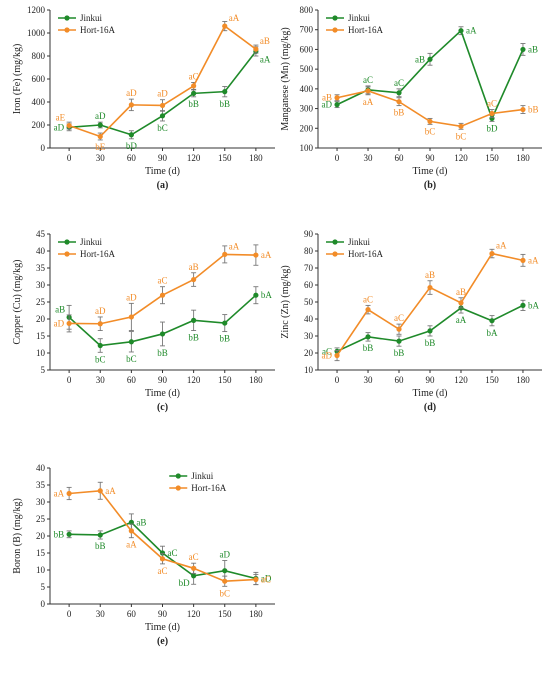 This screenshot has width=550, height=678. I want to click on y-tick-label: 35, so click(41, 268).